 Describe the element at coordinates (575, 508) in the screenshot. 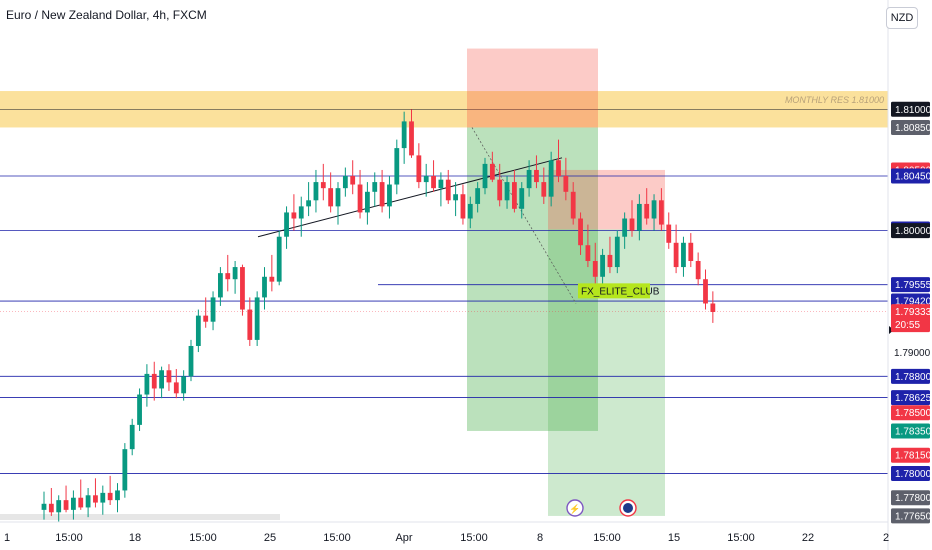

I see `lightning-event-icon` at that location.